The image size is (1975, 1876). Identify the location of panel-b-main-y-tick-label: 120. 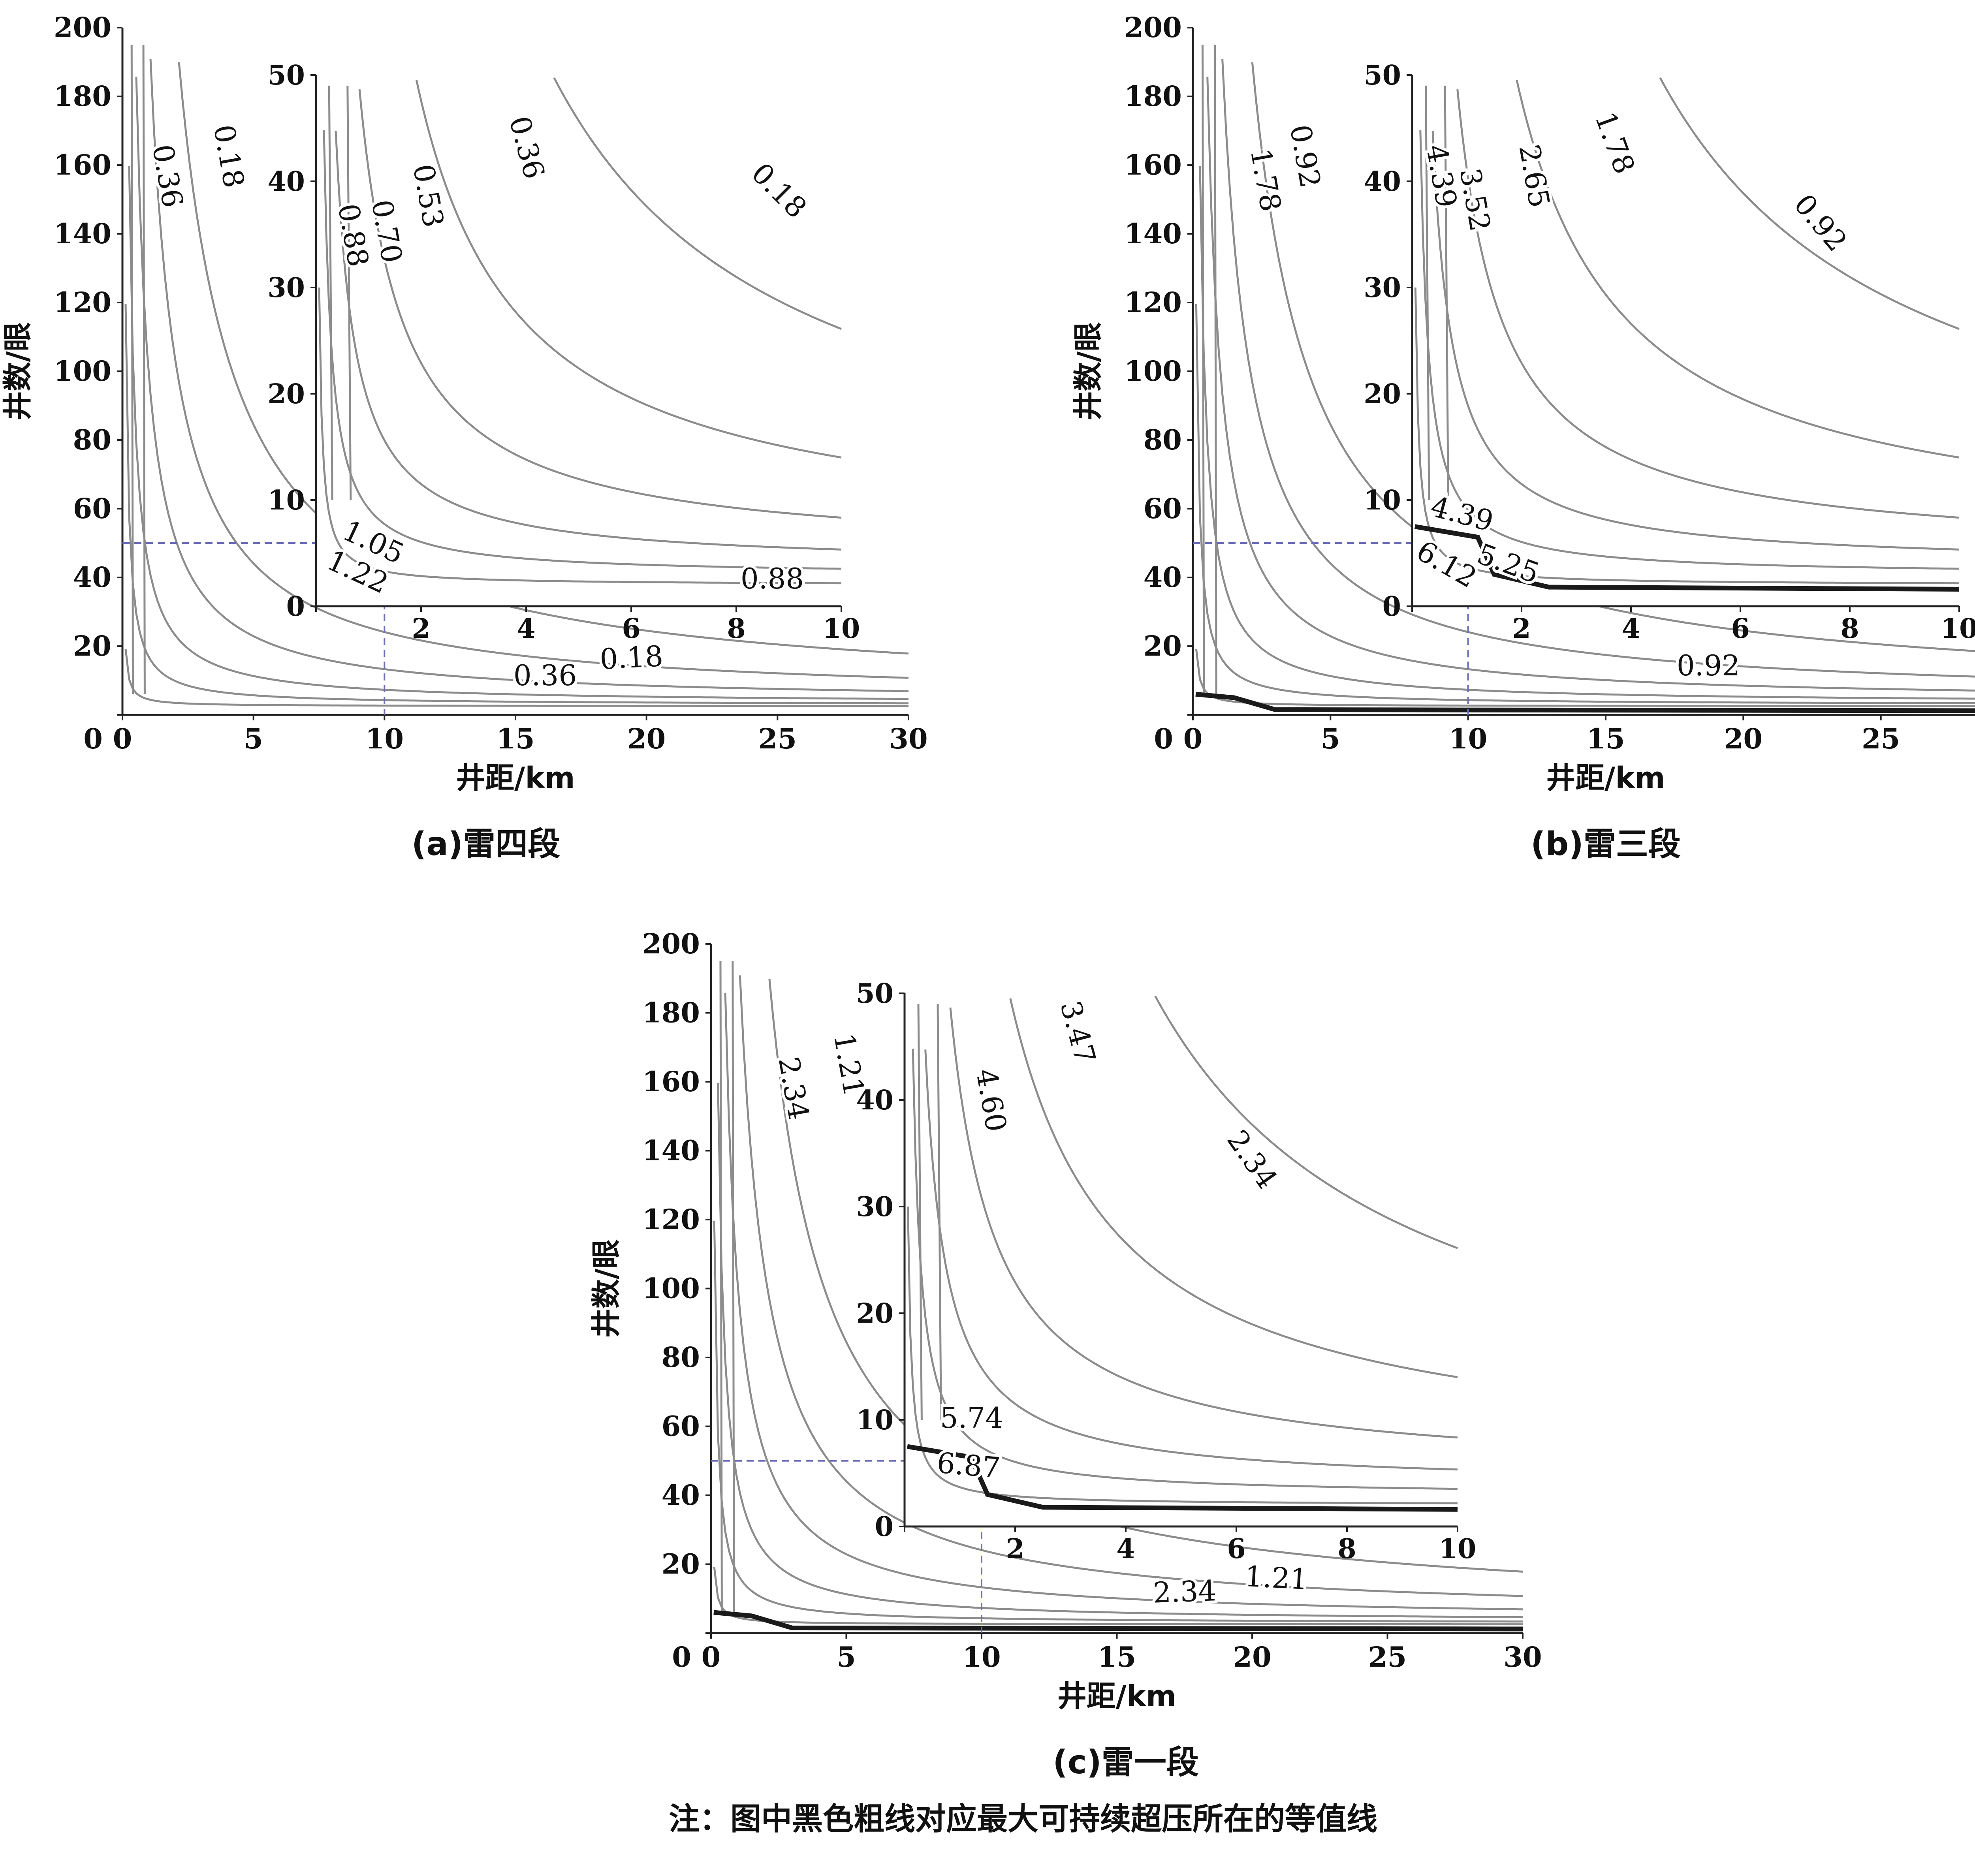
(1153, 302).